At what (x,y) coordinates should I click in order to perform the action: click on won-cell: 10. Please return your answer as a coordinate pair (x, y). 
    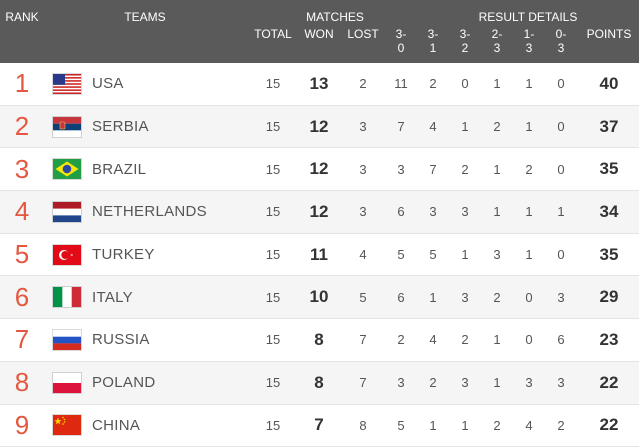
    Looking at the image, I should click on (319, 297).